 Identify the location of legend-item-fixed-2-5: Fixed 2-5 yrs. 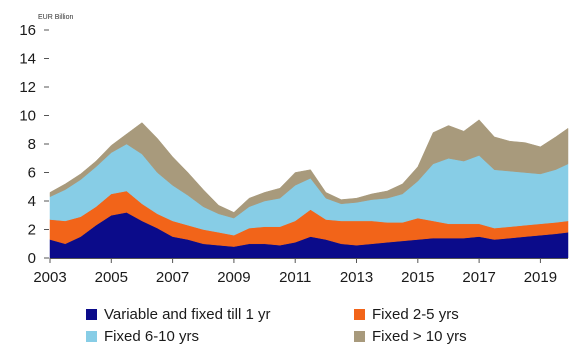
(406, 314).